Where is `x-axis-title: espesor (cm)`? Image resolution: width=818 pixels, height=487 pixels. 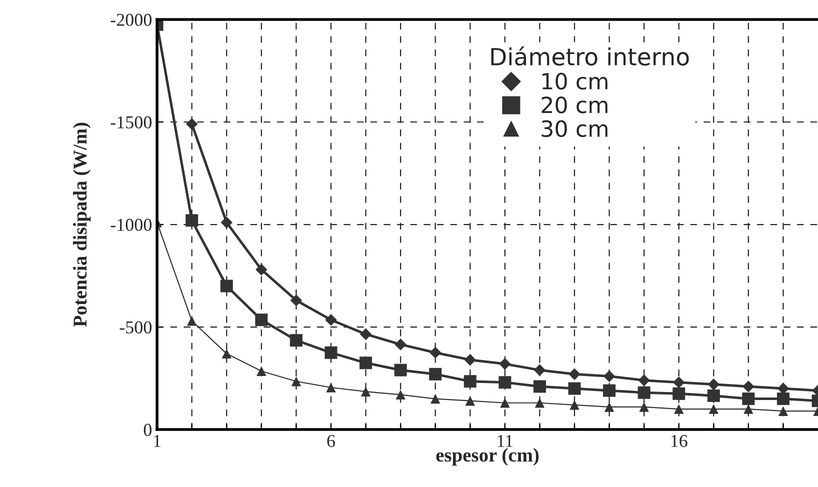
x-axis-title: espesor (cm) is located at coordinates (487, 457).